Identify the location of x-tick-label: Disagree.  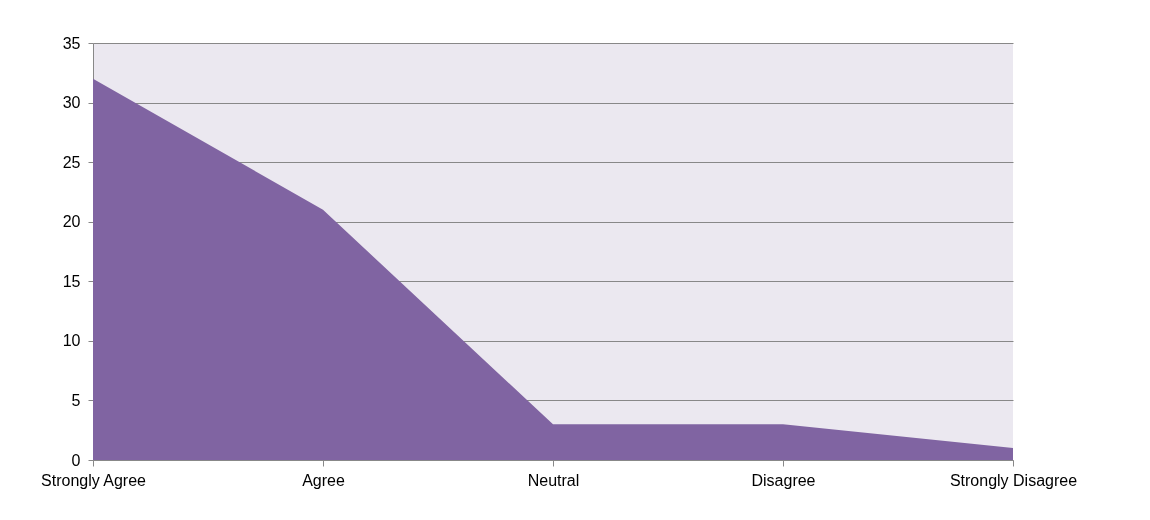
(783, 480).